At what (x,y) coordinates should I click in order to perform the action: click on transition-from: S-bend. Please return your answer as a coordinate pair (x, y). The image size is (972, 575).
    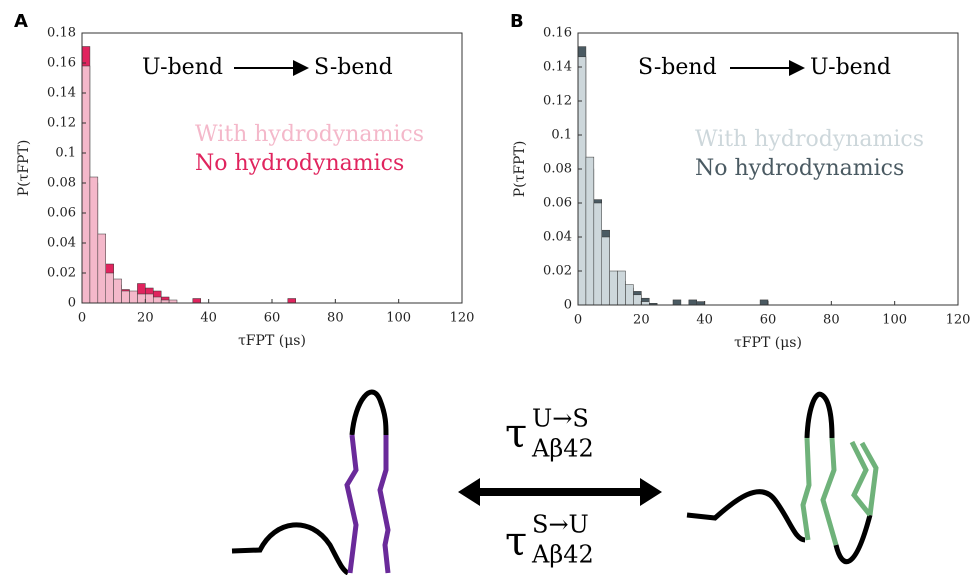
    Looking at the image, I should click on (677, 67).